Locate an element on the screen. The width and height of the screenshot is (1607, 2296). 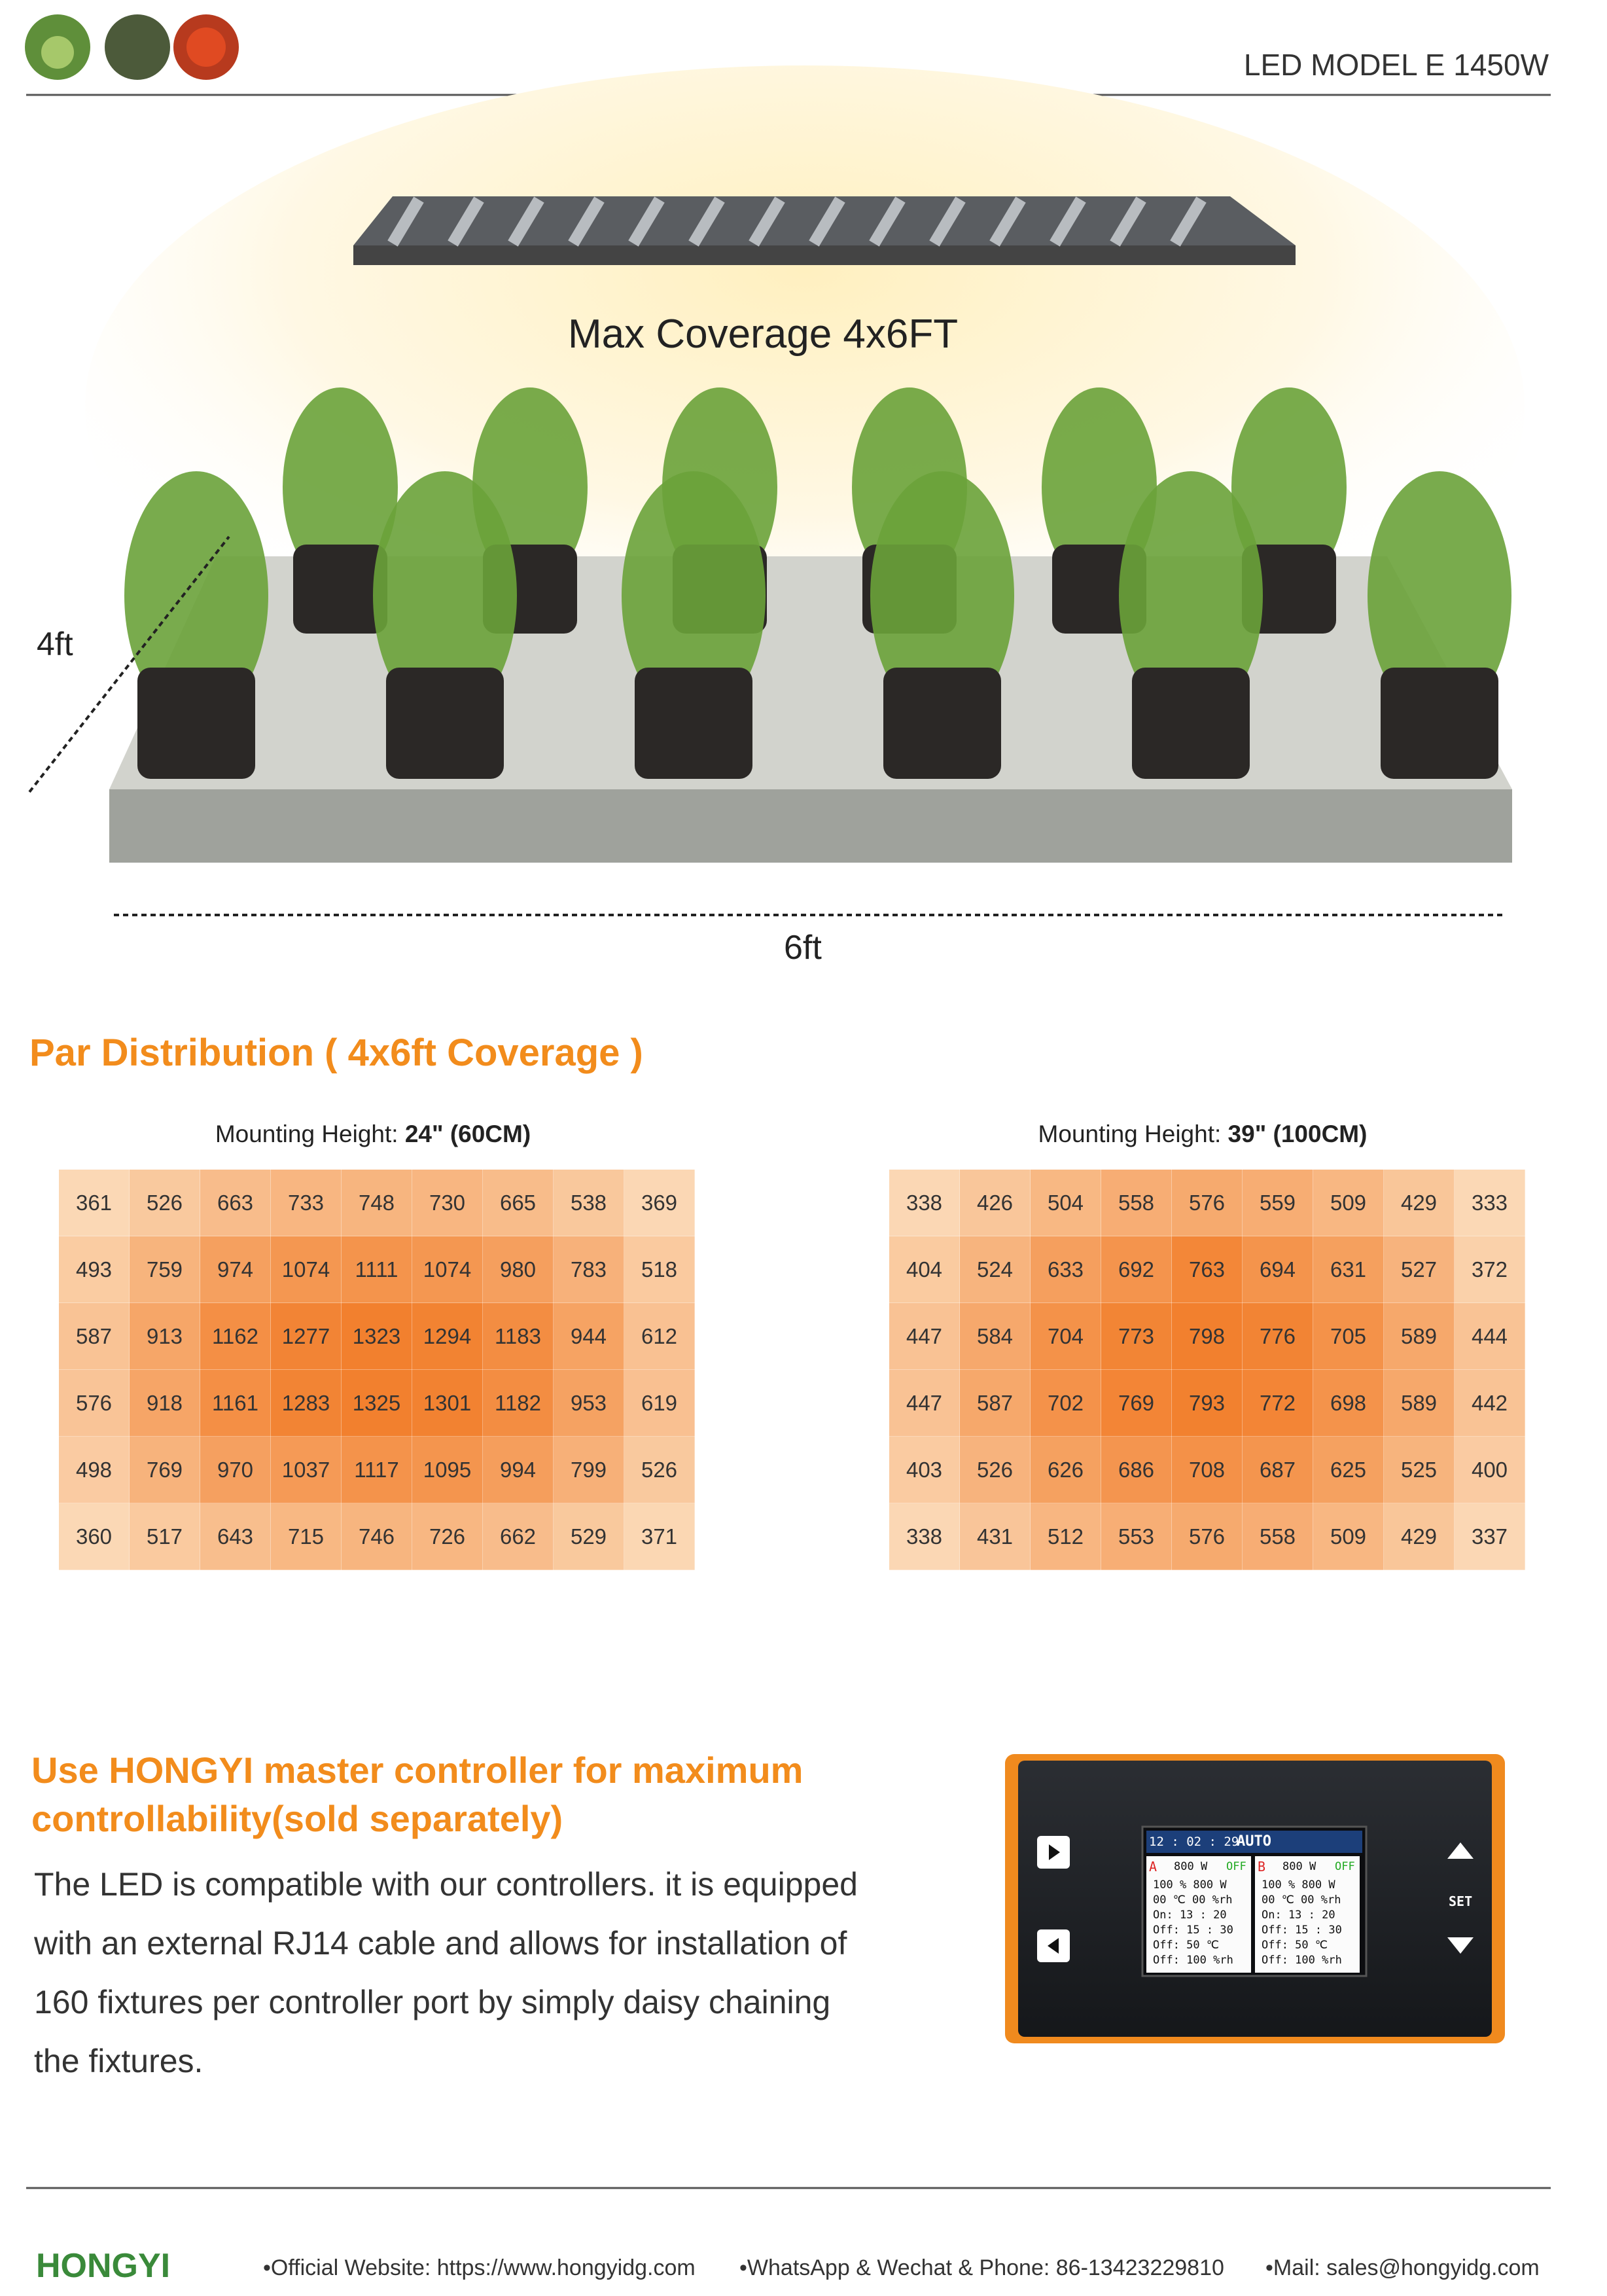
par-cell: 584 is located at coordinates (995, 1336).